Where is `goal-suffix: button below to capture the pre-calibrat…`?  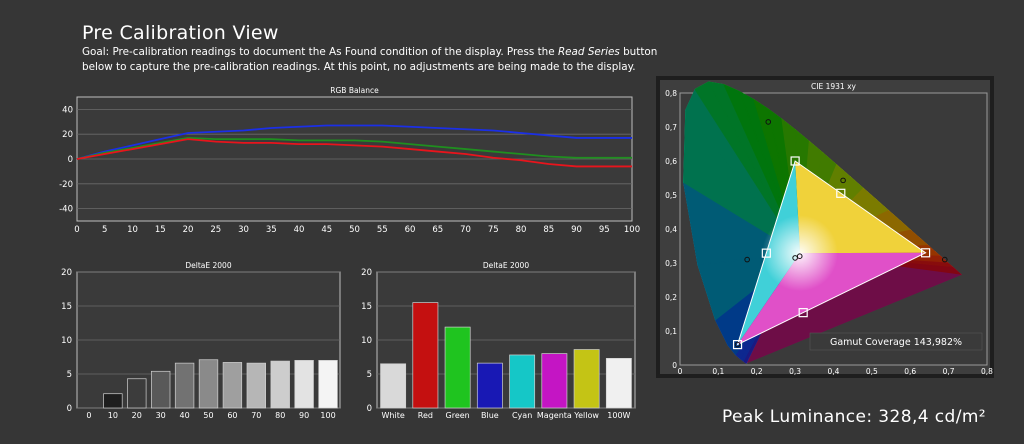 goal-suffix: button below to capture the pre-calibrat… is located at coordinates (370, 59).